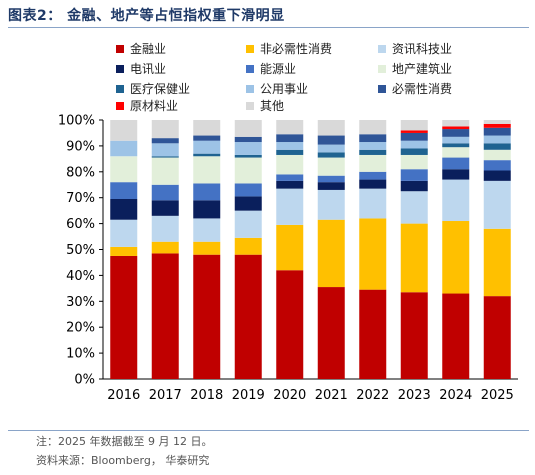  I want to click on x-tick-label: 2021, so click(331, 395).